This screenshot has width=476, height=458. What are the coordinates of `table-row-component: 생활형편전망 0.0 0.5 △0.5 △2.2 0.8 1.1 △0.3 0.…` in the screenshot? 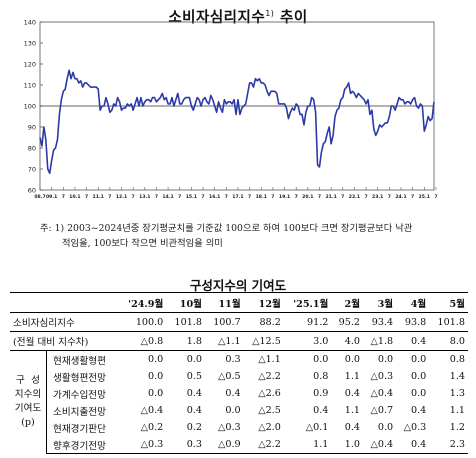 It's located at (239, 376).